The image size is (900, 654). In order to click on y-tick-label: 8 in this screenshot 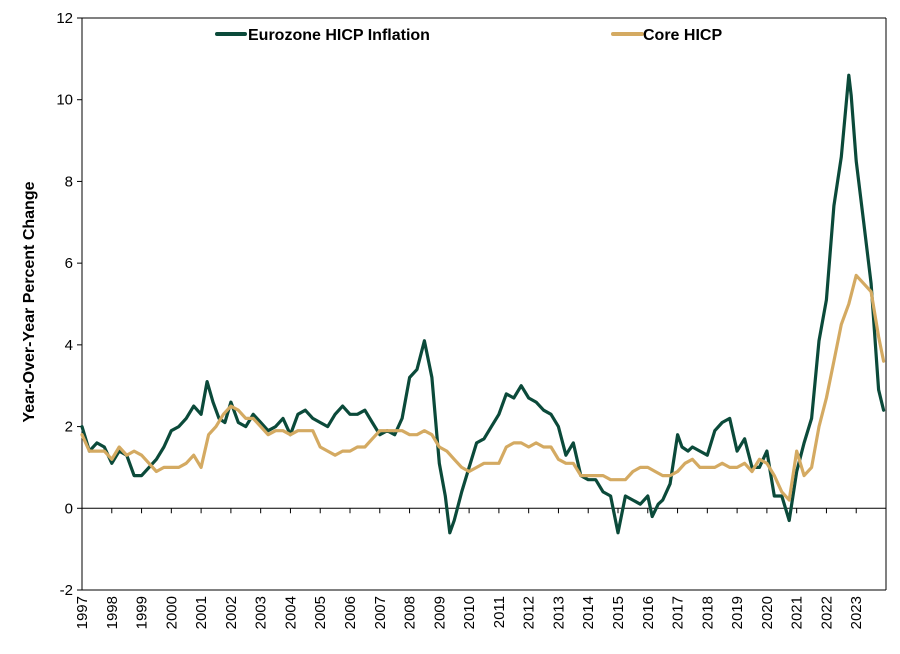, I will do `click(69, 181)`.